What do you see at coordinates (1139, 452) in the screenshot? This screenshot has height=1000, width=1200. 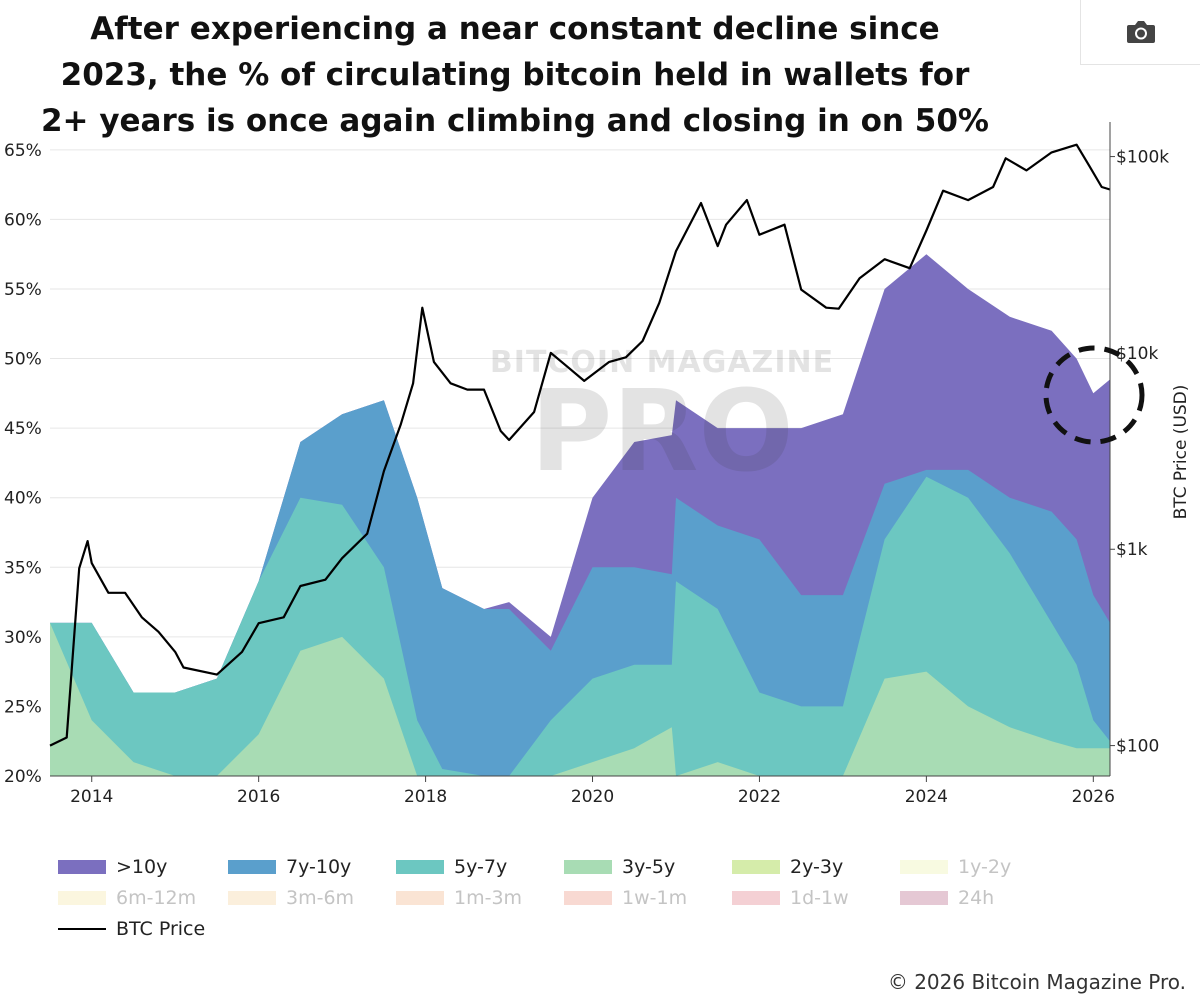 I see `y2-axis-ticks: $100 $1k $10k $100k` at bounding box center [1139, 452].